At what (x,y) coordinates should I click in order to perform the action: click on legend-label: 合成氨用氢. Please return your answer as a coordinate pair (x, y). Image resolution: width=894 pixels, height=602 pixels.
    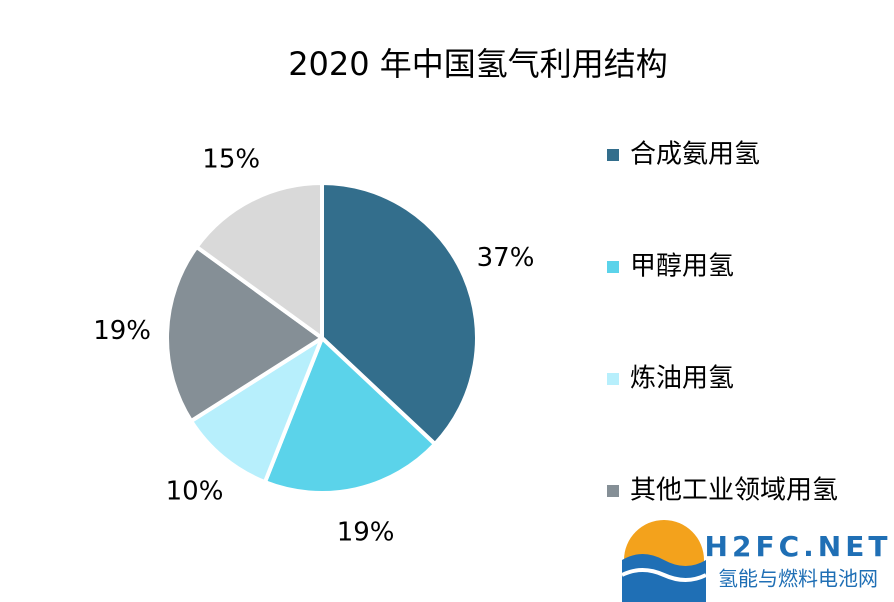
    Looking at the image, I should click on (695, 155).